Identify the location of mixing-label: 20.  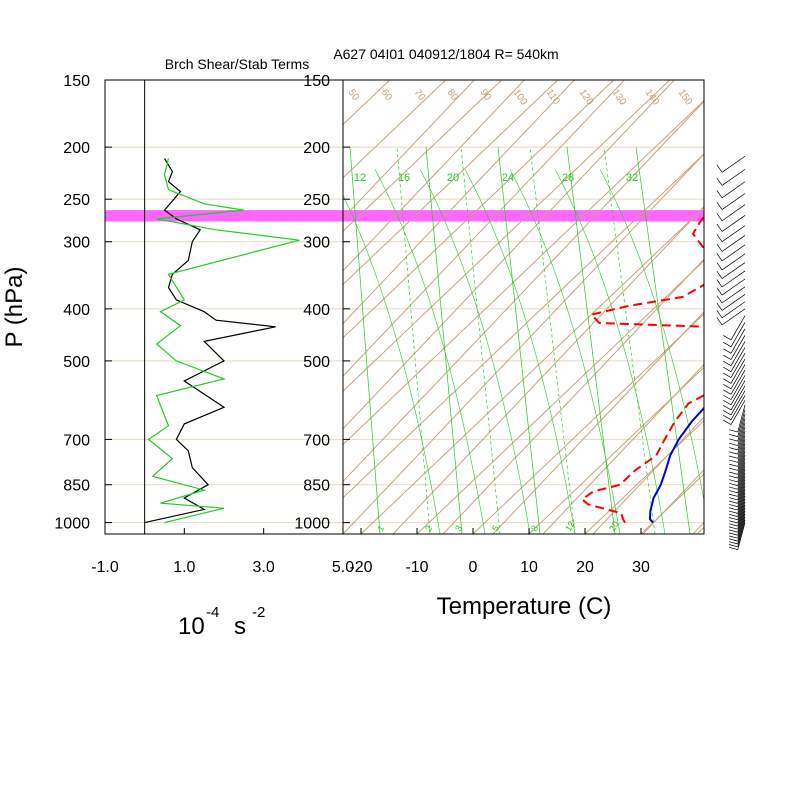
(453, 178).